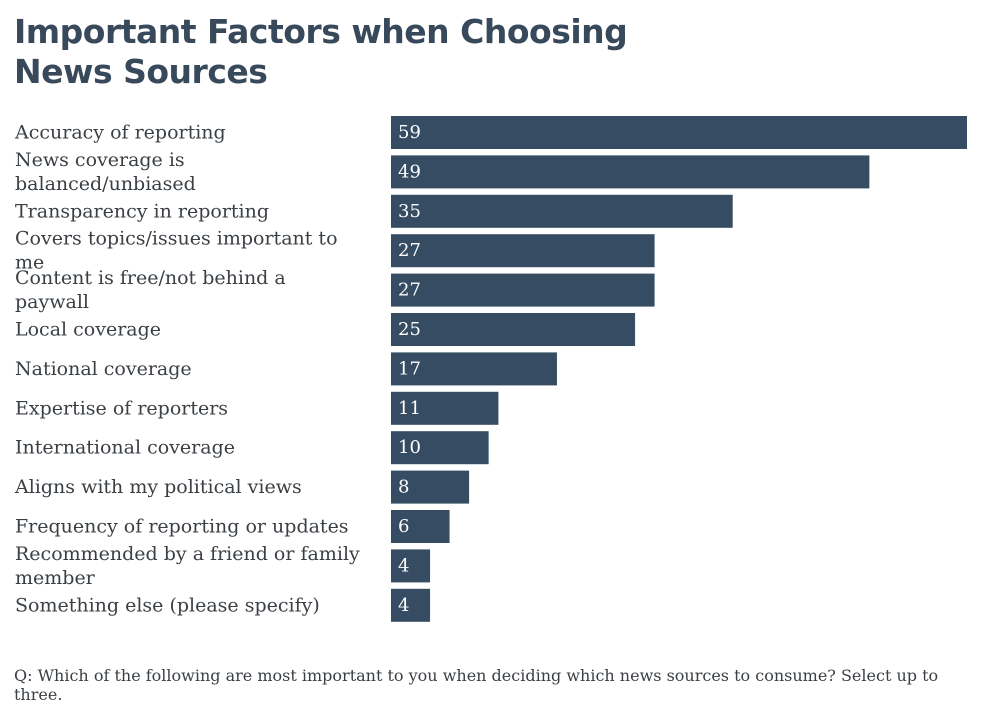 This screenshot has height=728, width=982. I want to click on data-label-expertise-of-reporters: 11, so click(409, 408).